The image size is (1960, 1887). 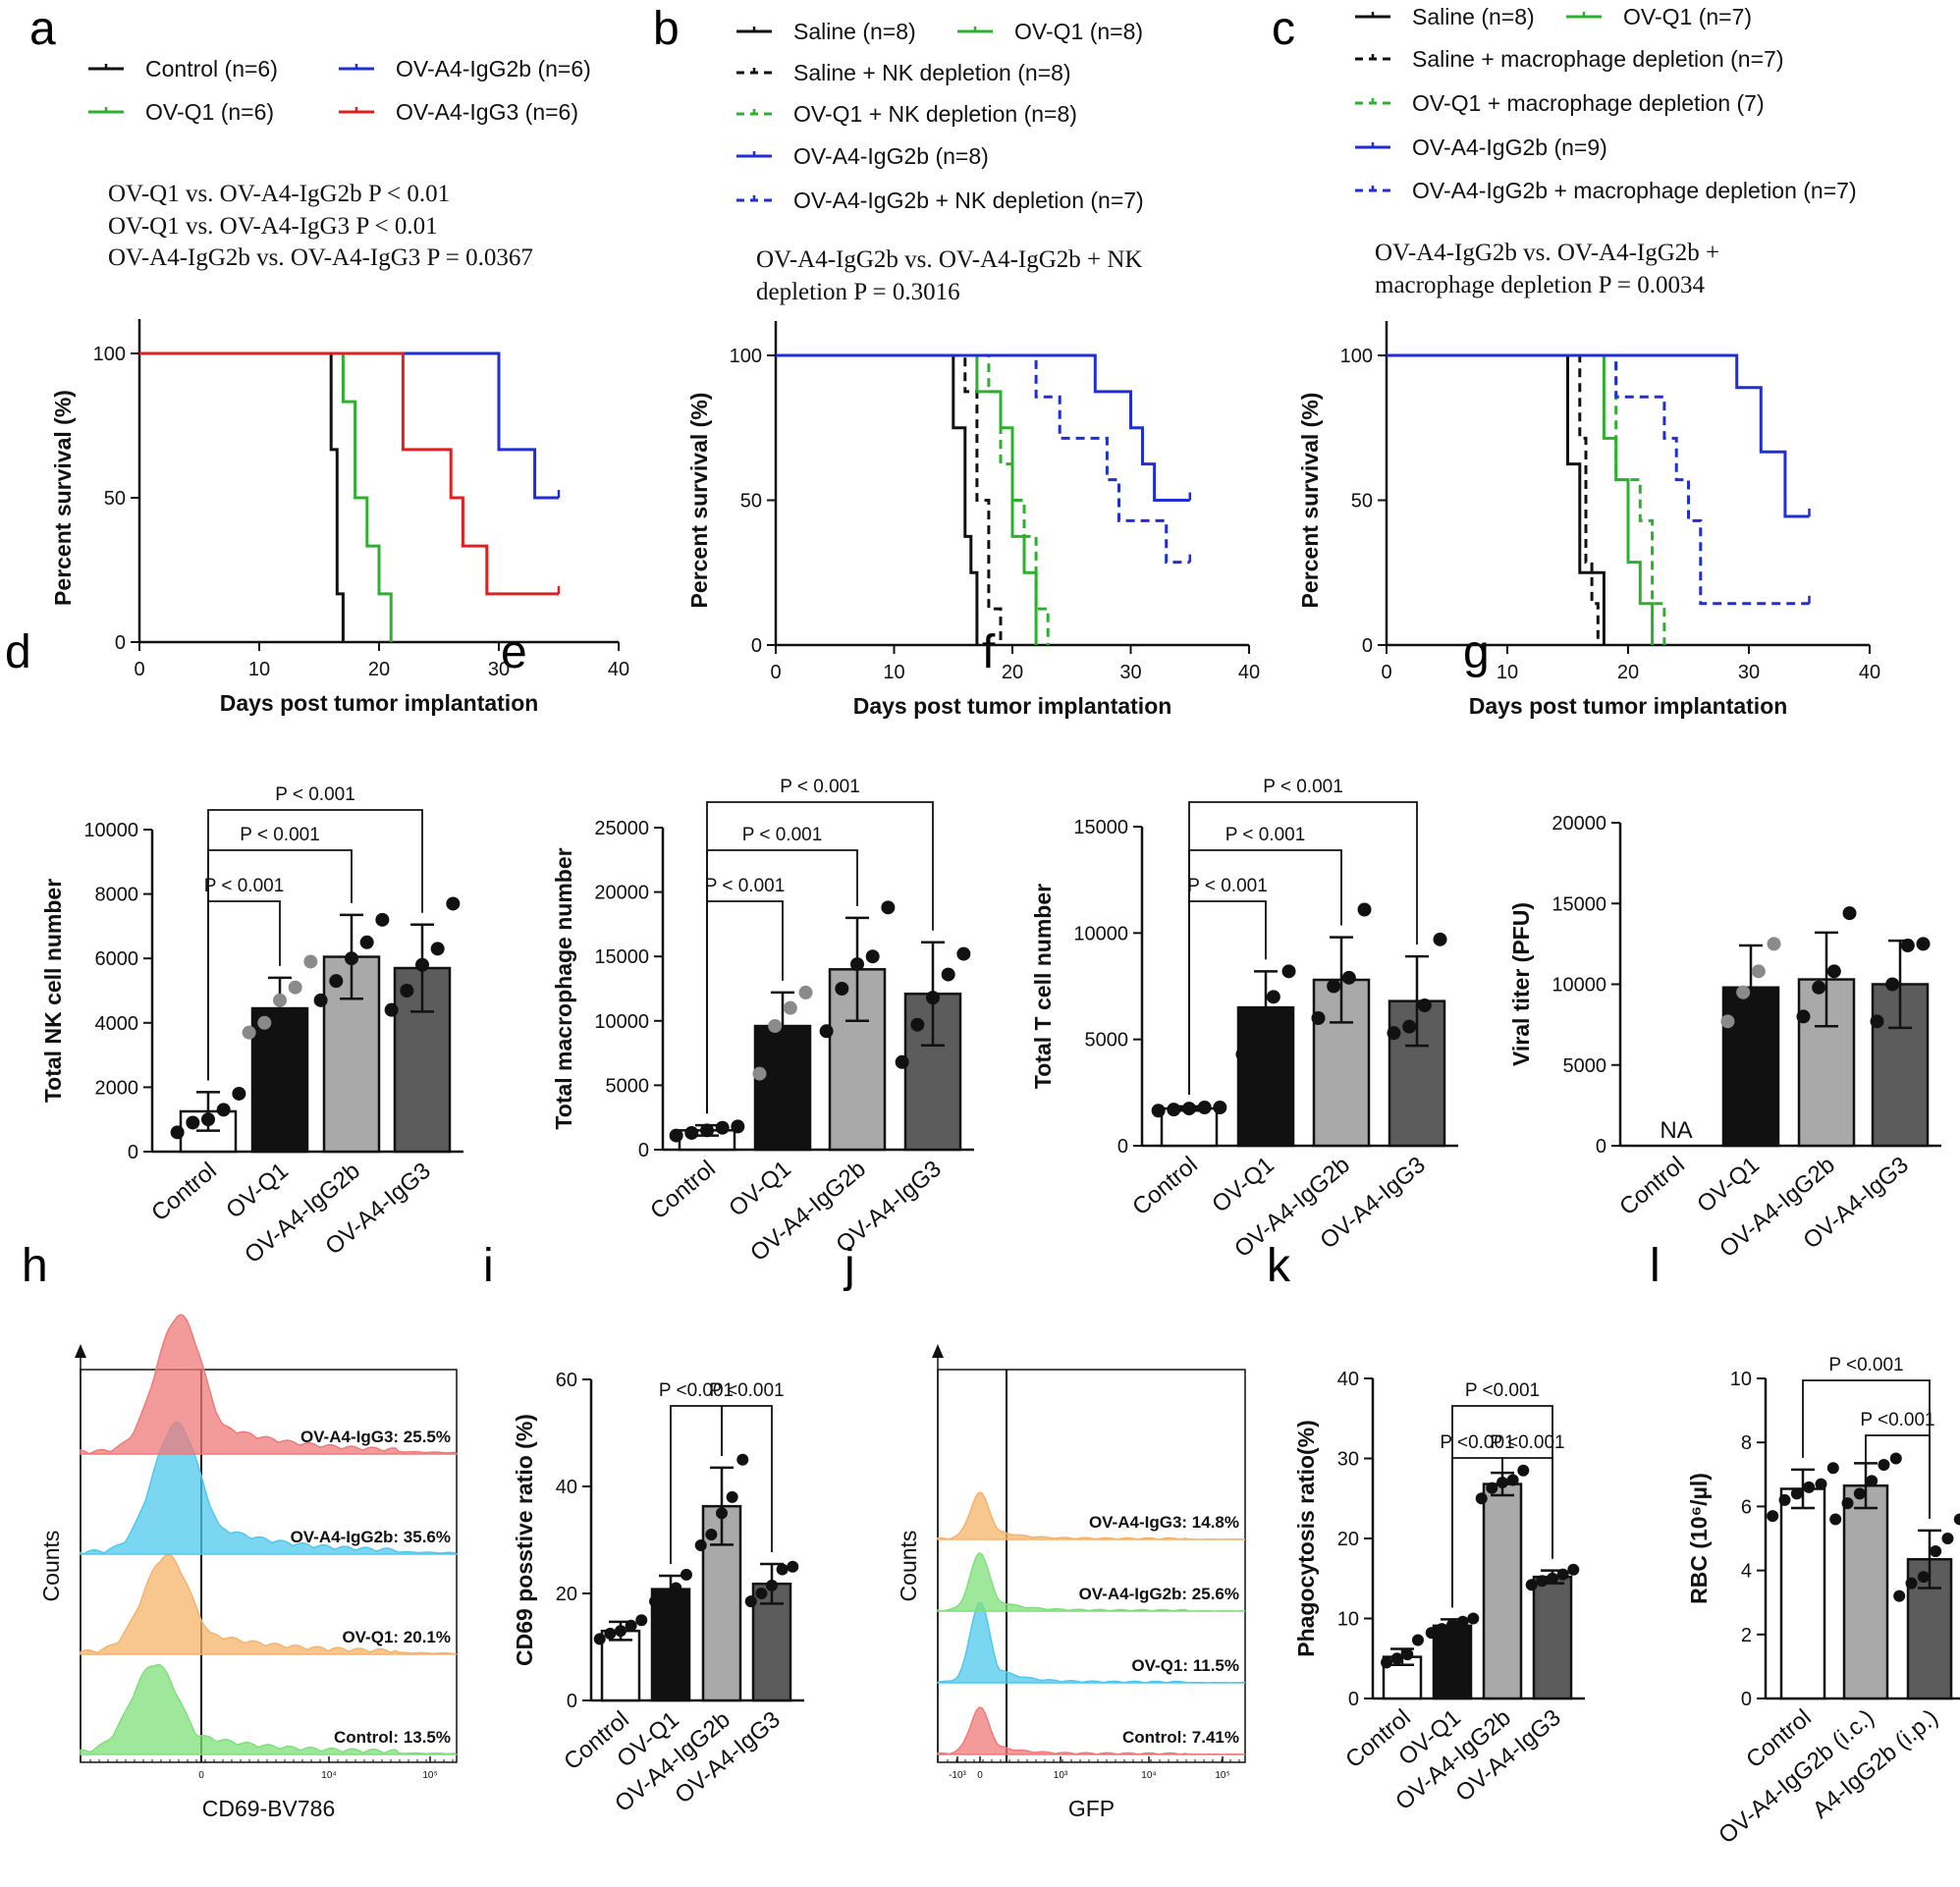 What do you see at coordinates (1628, 672) in the screenshot?
I see `x-tick-label-c: 20` at bounding box center [1628, 672].